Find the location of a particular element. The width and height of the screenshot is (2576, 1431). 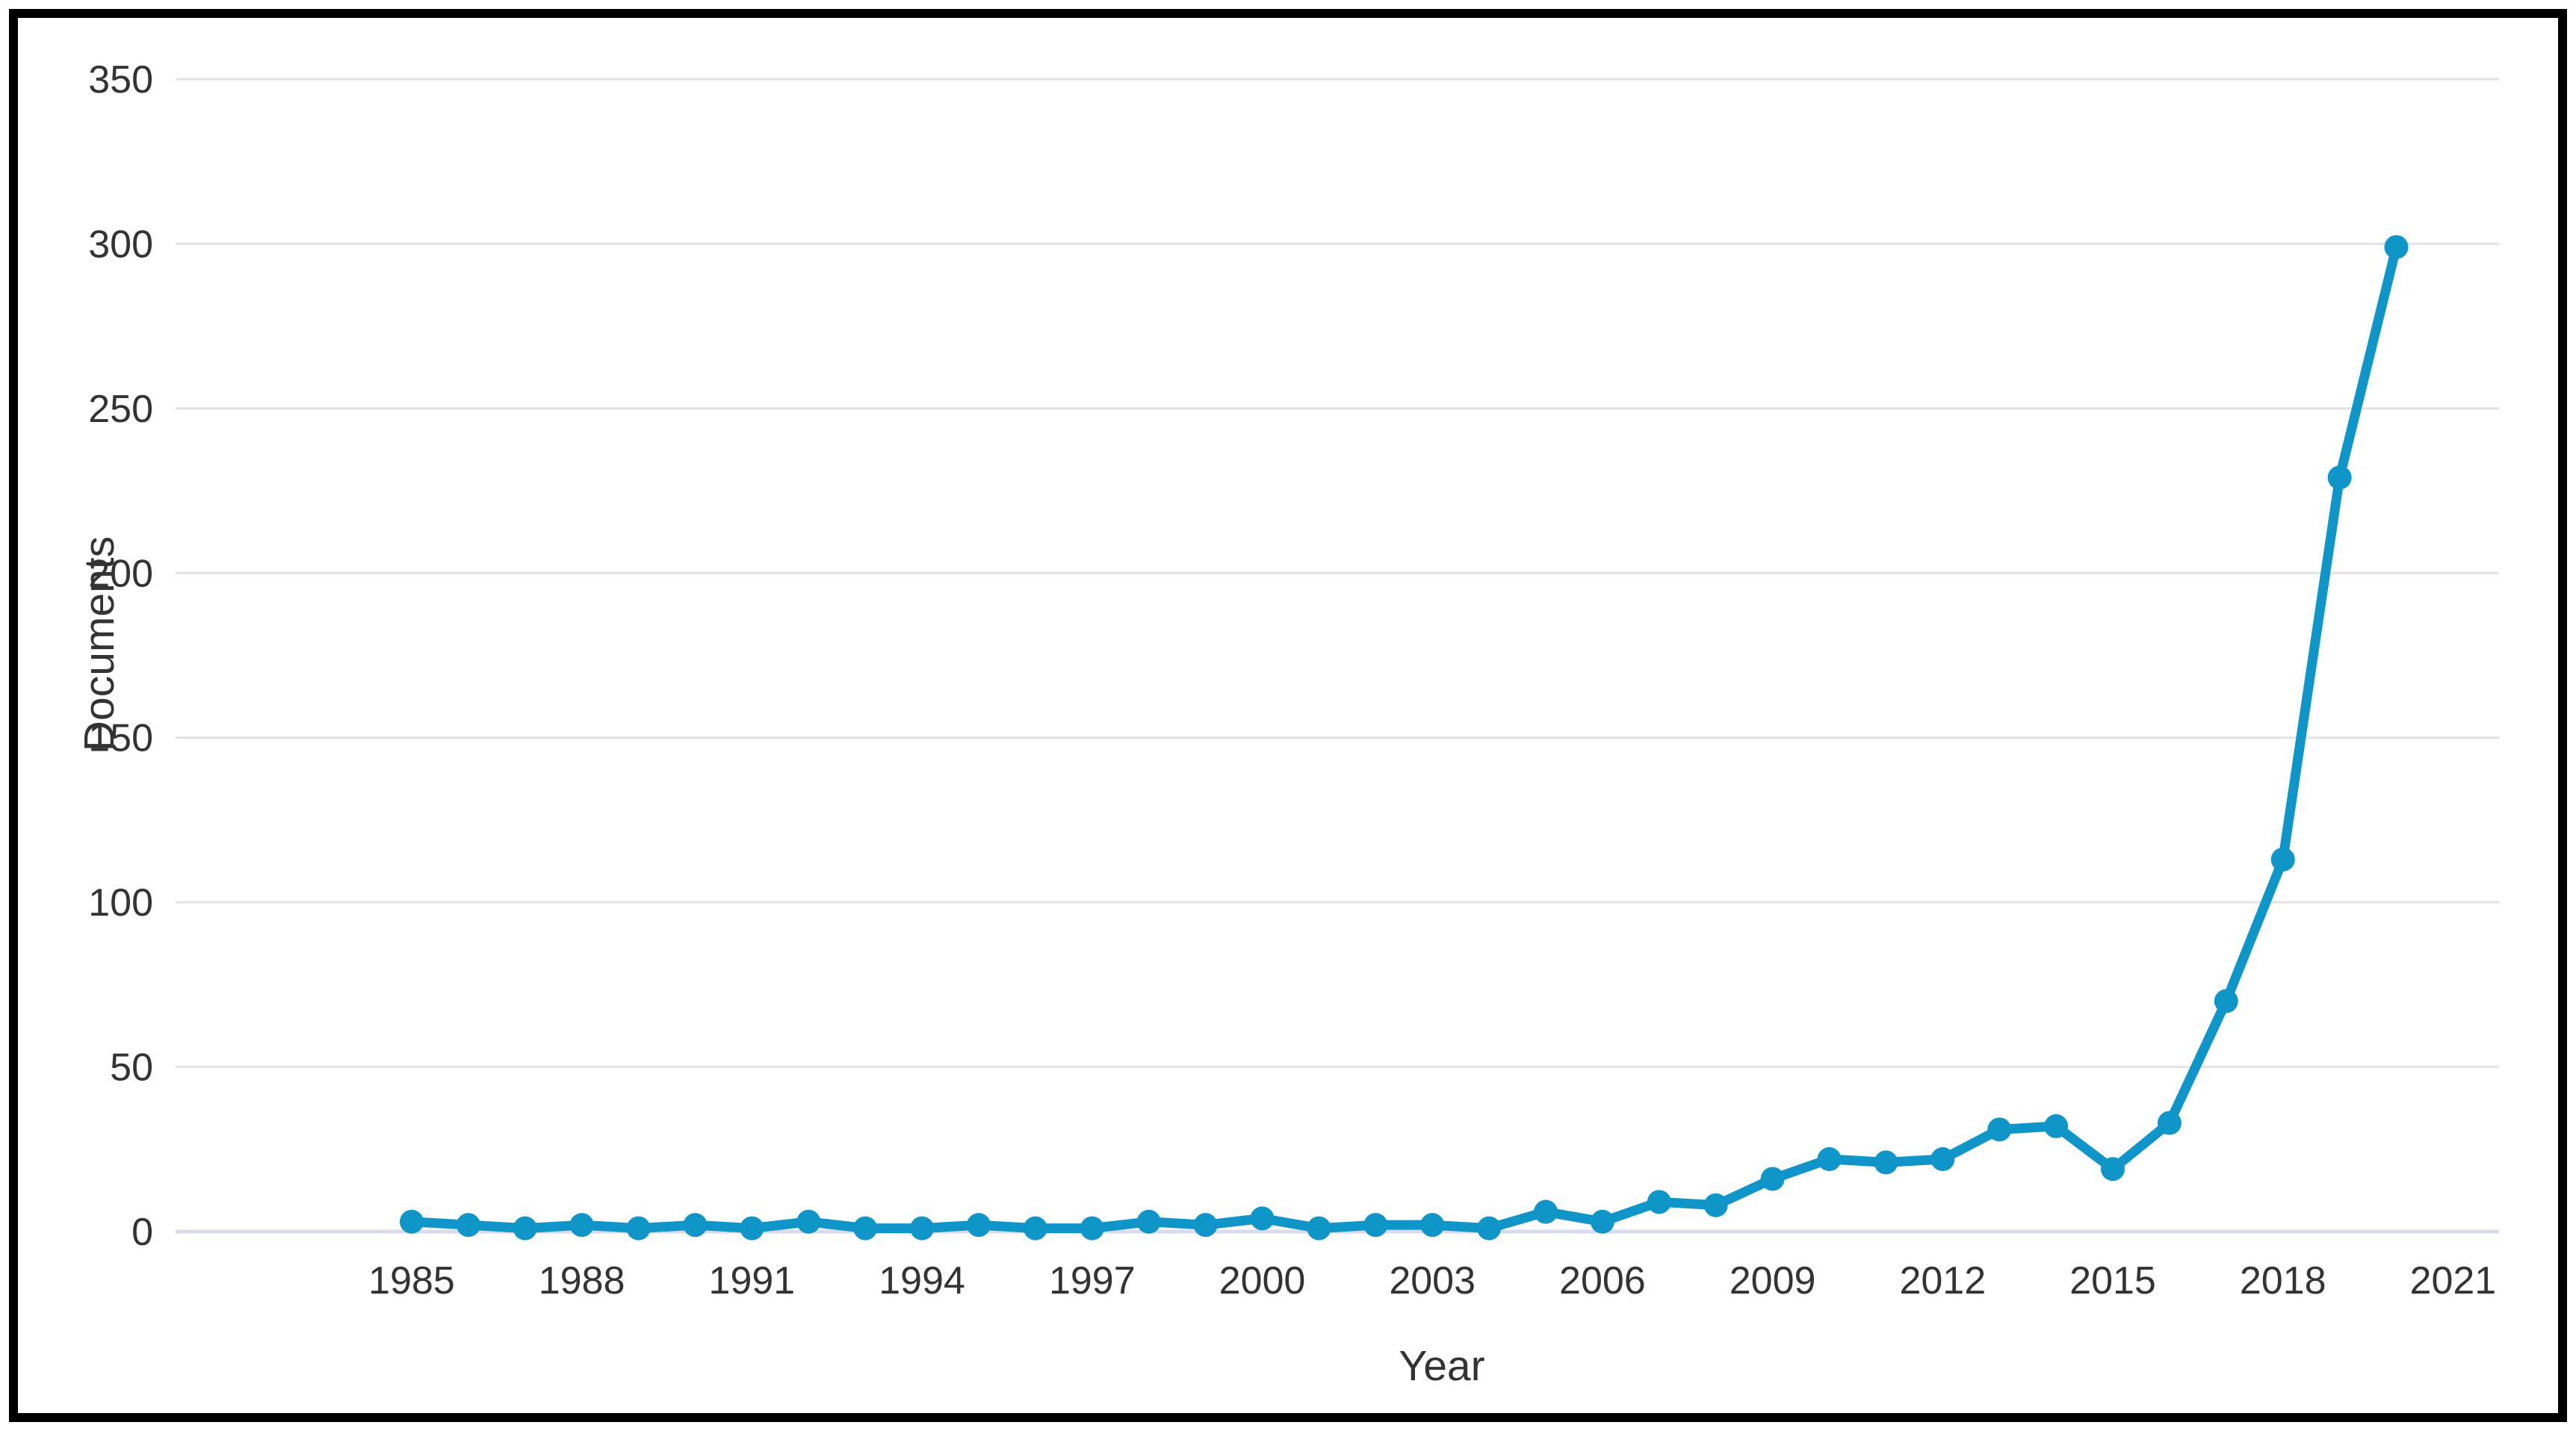

data-point-2008 is located at coordinates (1715, 1205).